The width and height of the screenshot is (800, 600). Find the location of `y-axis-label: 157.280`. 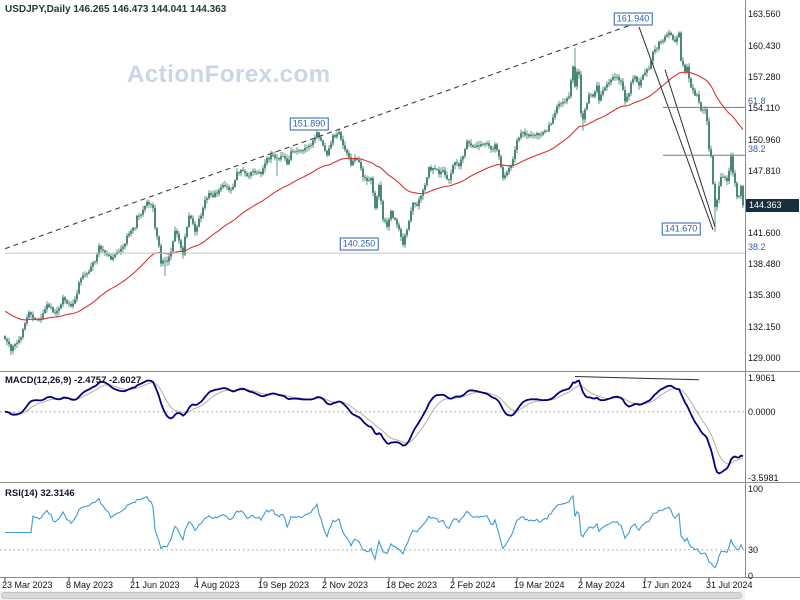

y-axis-label: 157.280 is located at coordinates (764, 76).